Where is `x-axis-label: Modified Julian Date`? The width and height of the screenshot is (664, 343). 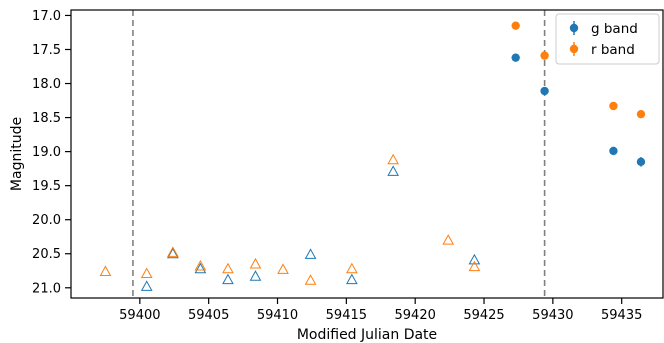 x-axis-label: Modified Julian Date is located at coordinates (367, 335).